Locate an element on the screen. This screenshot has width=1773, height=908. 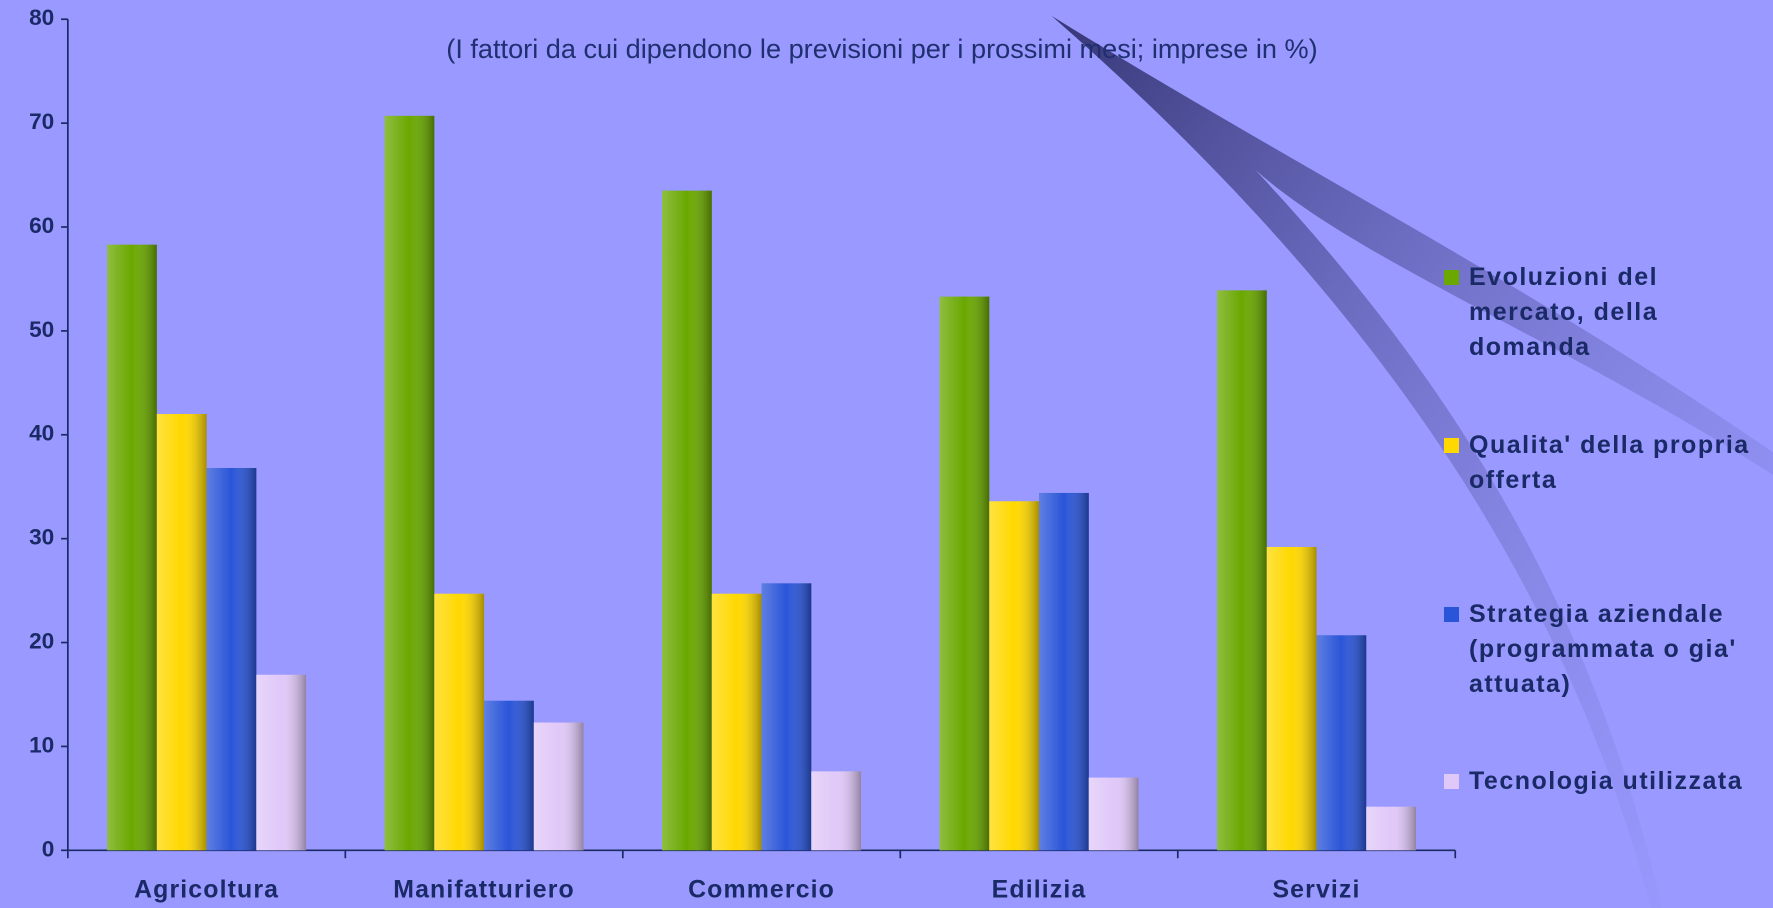
y-tick-label: 30 is located at coordinates (41, 537).